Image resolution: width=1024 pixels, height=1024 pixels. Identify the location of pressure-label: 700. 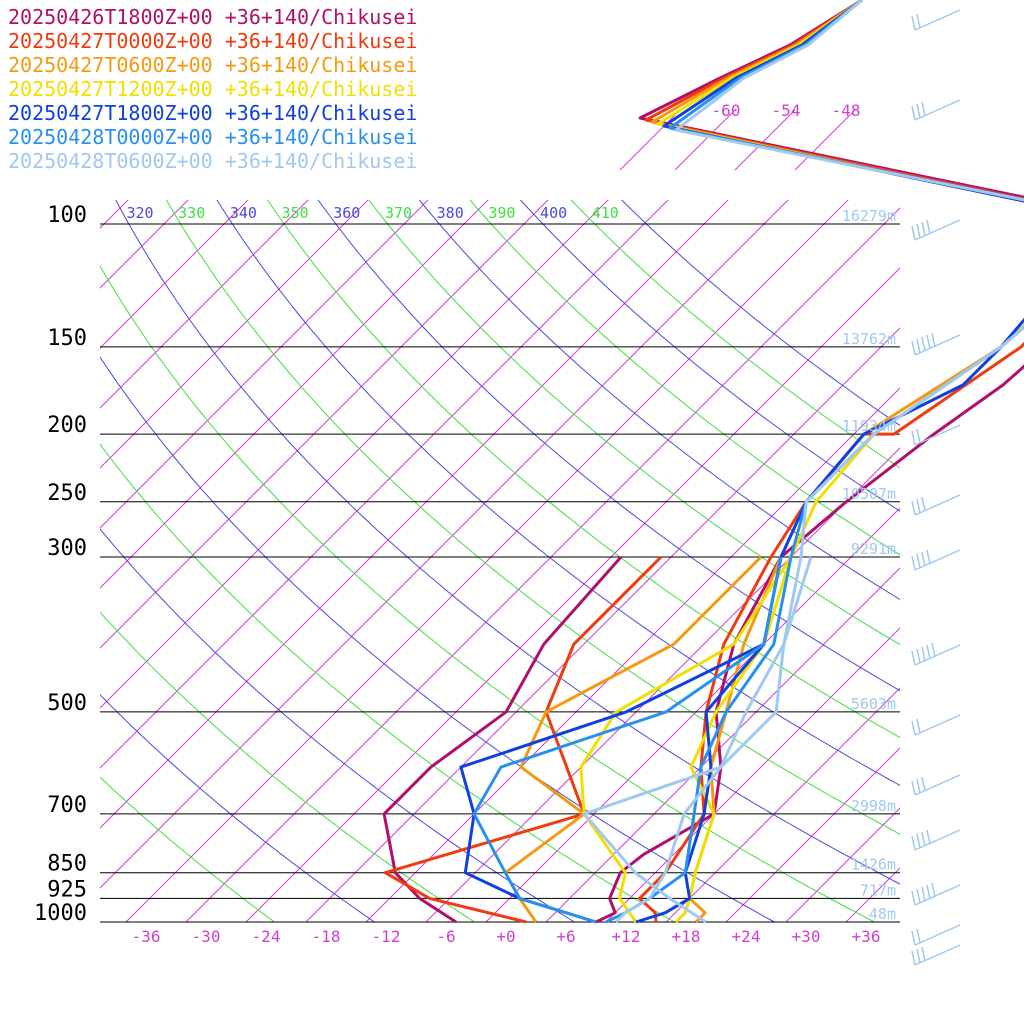
(67, 805).